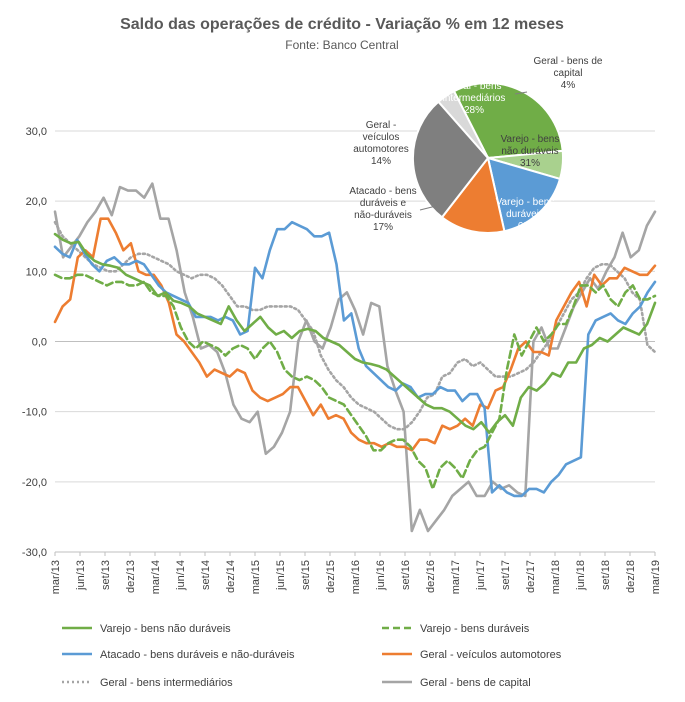 This screenshot has height=702, width=685. I want to click on legend-label-0: Varejo - bens não duráveis, so click(165, 629).